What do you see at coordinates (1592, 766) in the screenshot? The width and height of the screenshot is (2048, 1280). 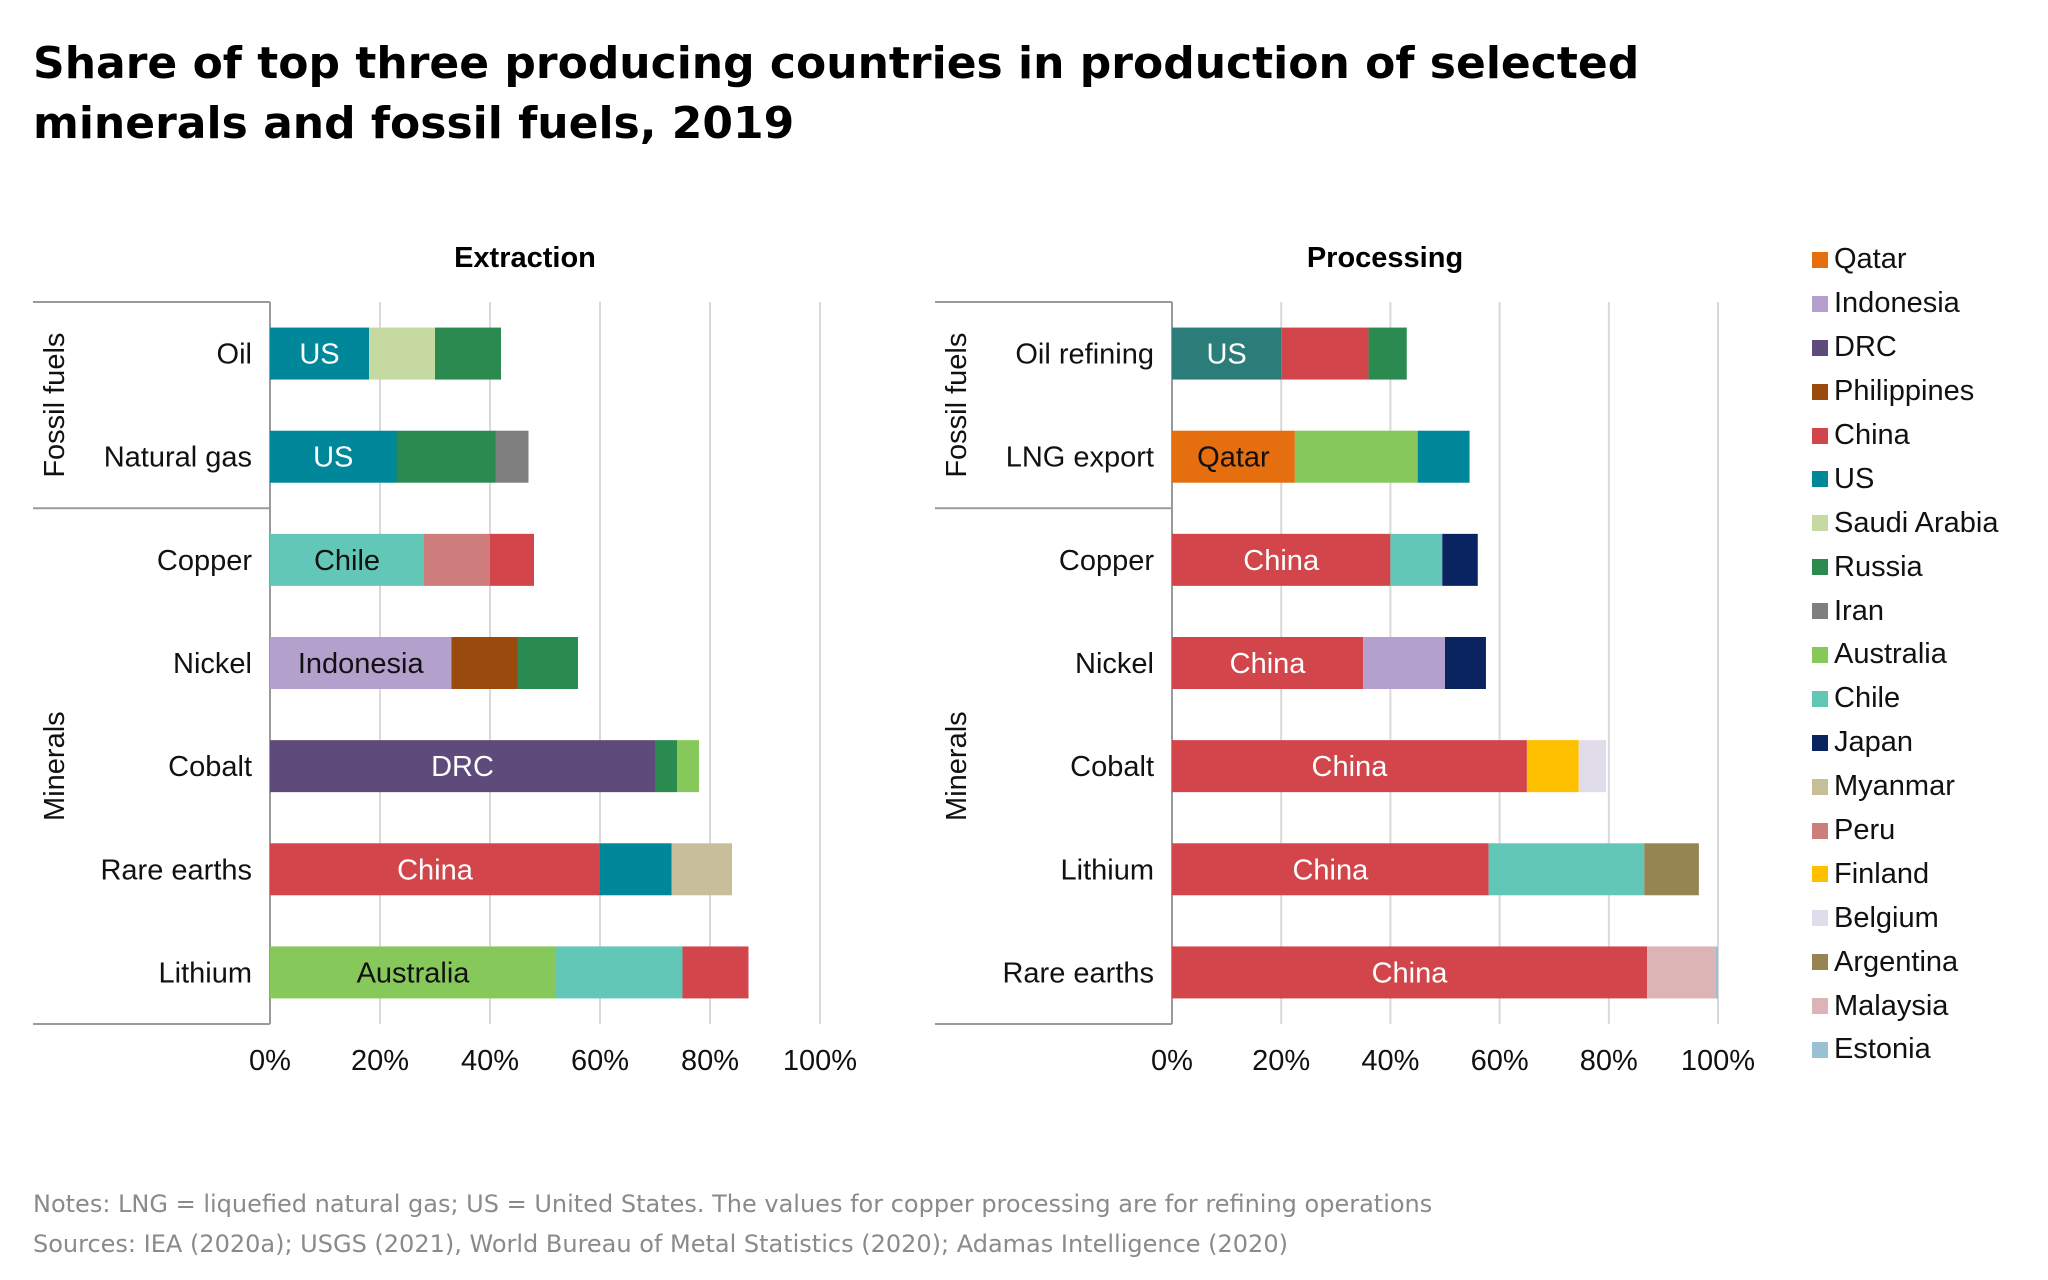 I see `bar-segment-belgium` at bounding box center [1592, 766].